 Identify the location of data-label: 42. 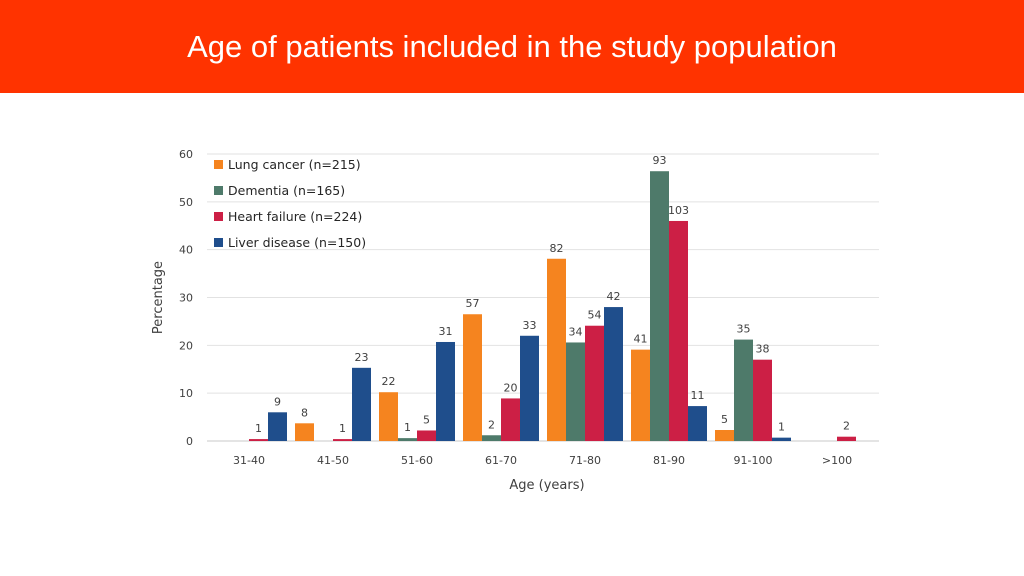
(614, 296).